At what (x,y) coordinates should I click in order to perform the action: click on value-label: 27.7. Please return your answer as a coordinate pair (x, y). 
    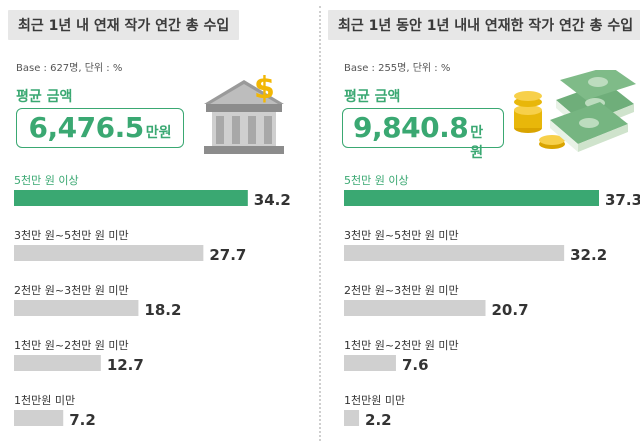
    Looking at the image, I should click on (227, 255).